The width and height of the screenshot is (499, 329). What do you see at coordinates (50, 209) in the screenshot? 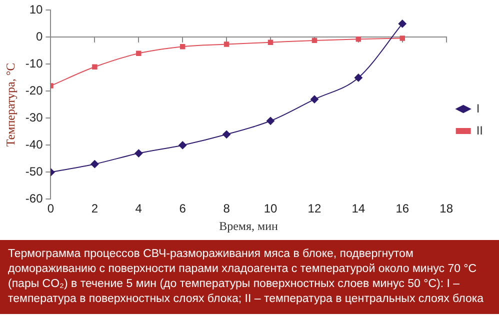
I see `x-tick-label: 0` at bounding box center [50, 209].